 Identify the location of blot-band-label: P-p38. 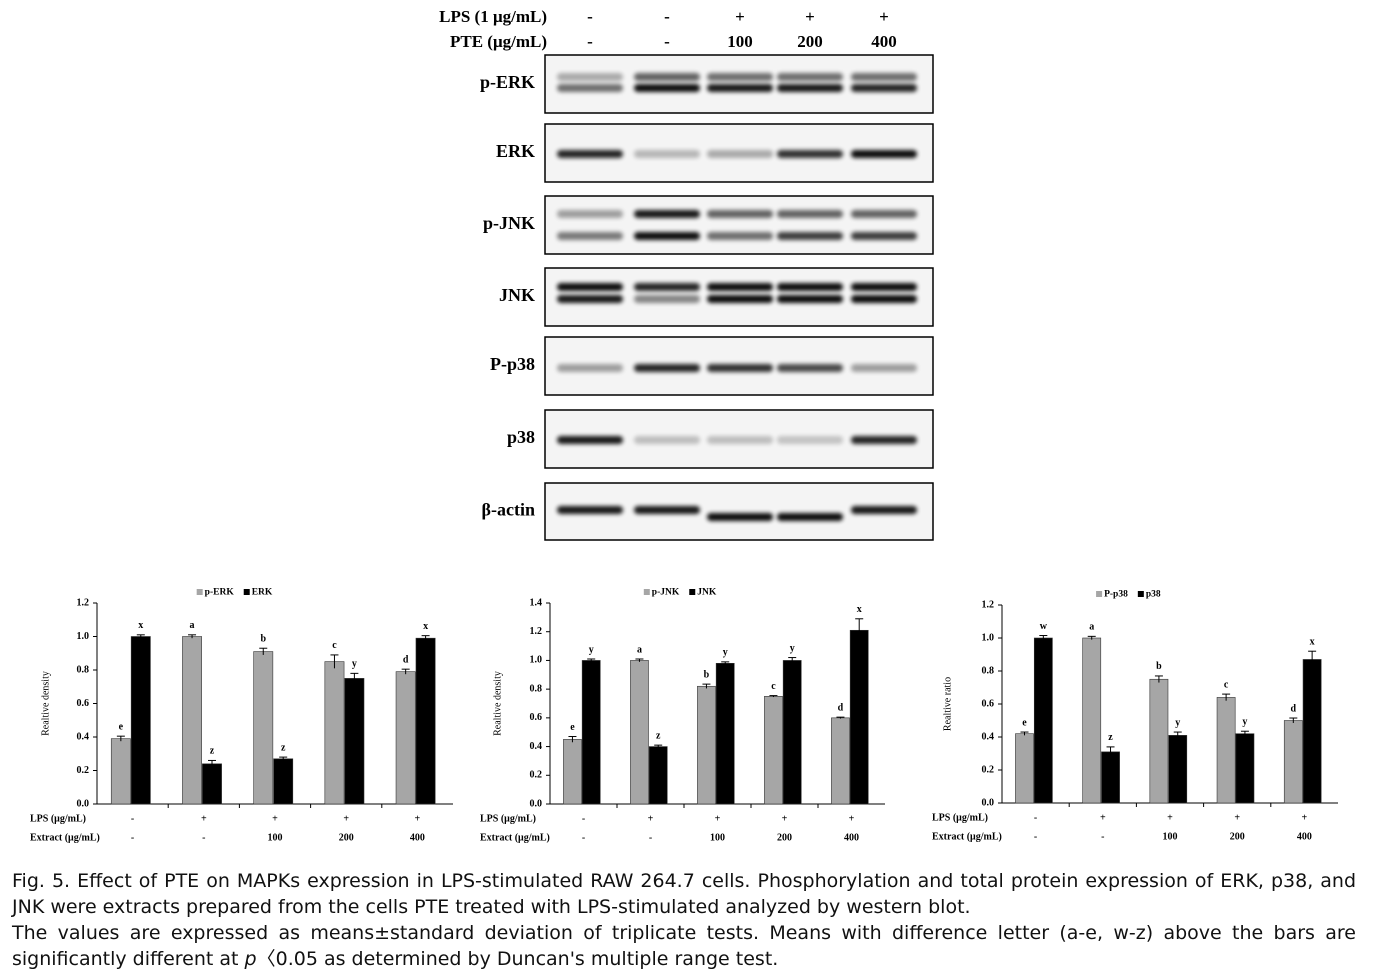
(512, 364).